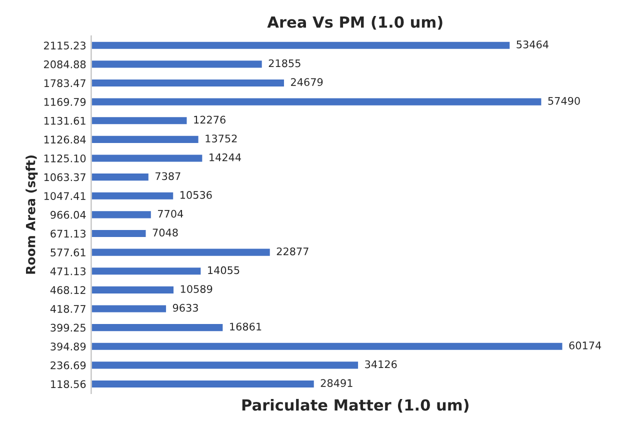  I want to click on y-tick-label: 399.25, so click(68, 328).